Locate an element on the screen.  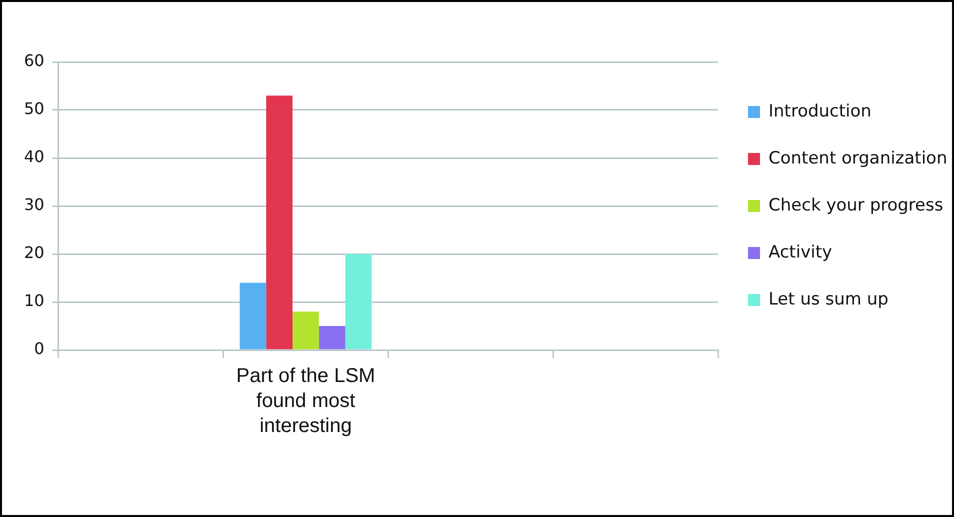
y-tick-label: 20 is located at coordinates (34, 252).